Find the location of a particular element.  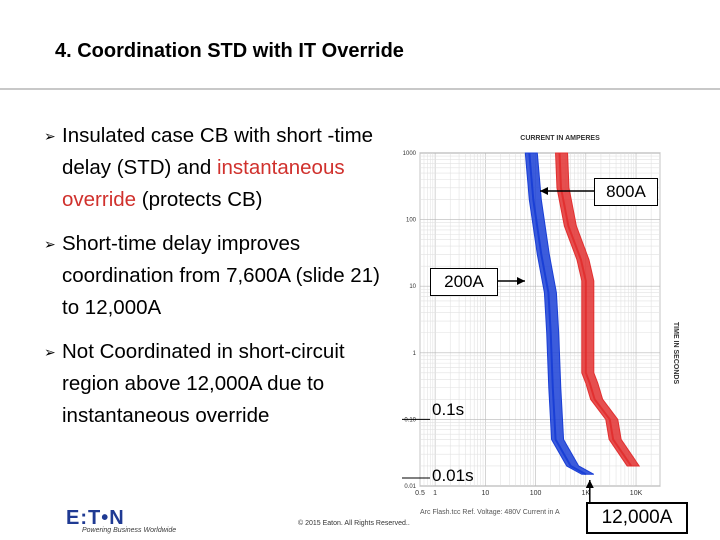

callout-12000a: 12,000A is located at coordinates (637, 518).